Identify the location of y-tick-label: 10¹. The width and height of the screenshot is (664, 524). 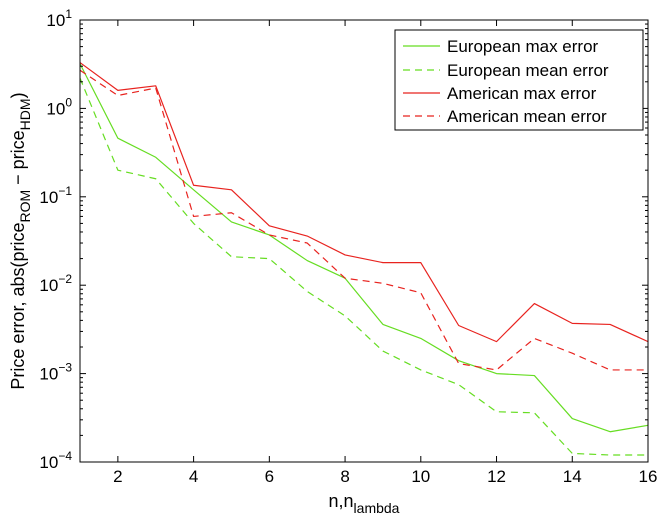
(59, 18).